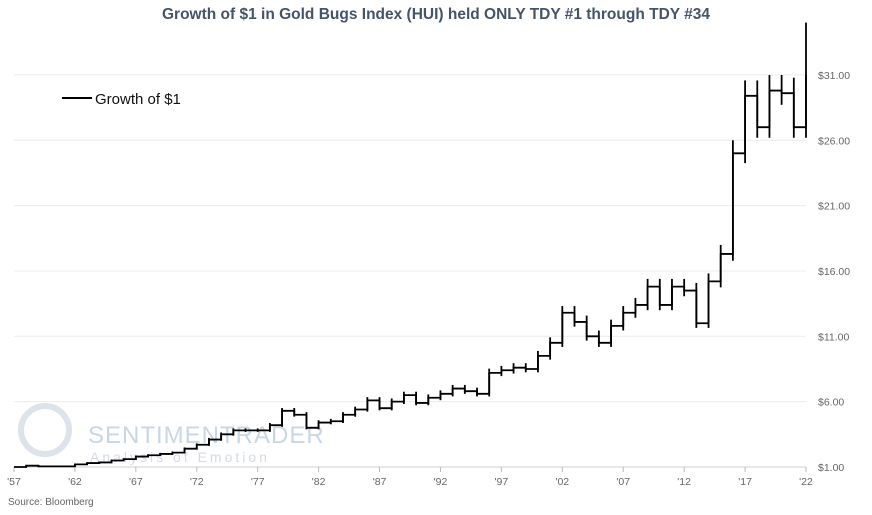 This screenshot has height=515, width=872. I want to click on x-tick-label: '12, so click(684, 482).